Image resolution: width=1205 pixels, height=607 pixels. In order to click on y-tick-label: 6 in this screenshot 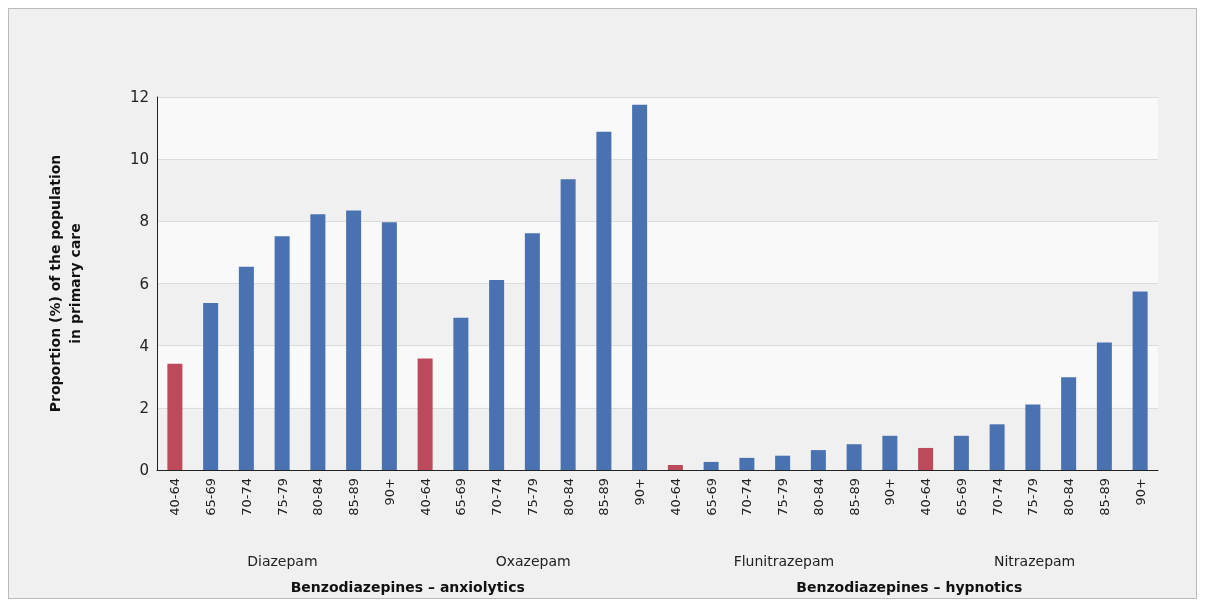, I will do `click(144, 283)`.